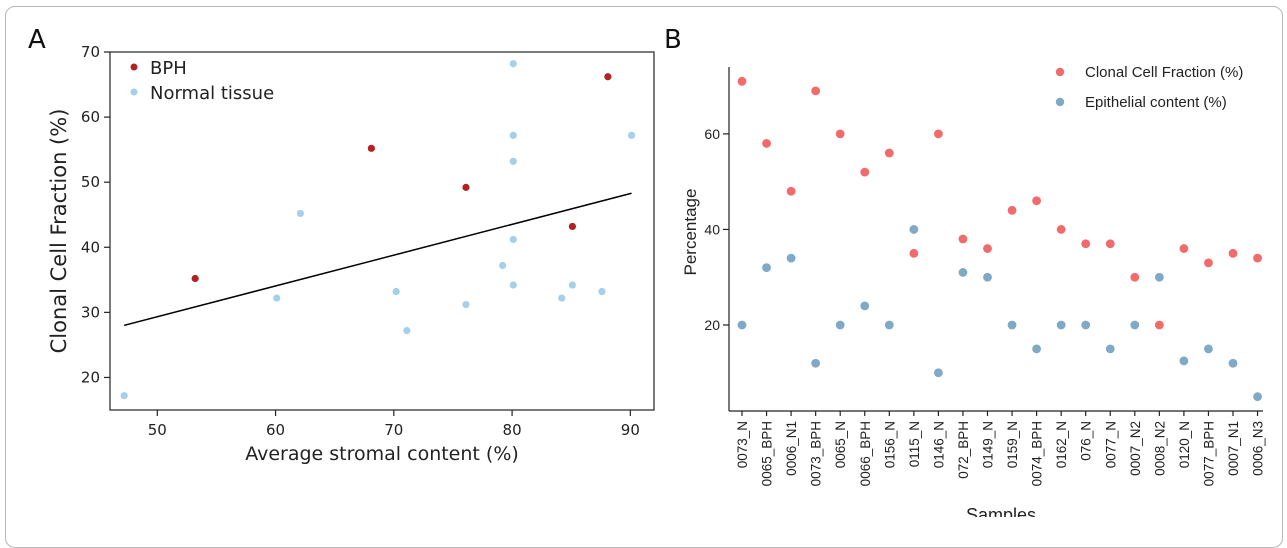 This screenshot has width=1287, height=548. Describe the element at coordinates (1037, 453) in the screenshot. I see `panel-b-x-tick-label: 0074_BPH` at that location.